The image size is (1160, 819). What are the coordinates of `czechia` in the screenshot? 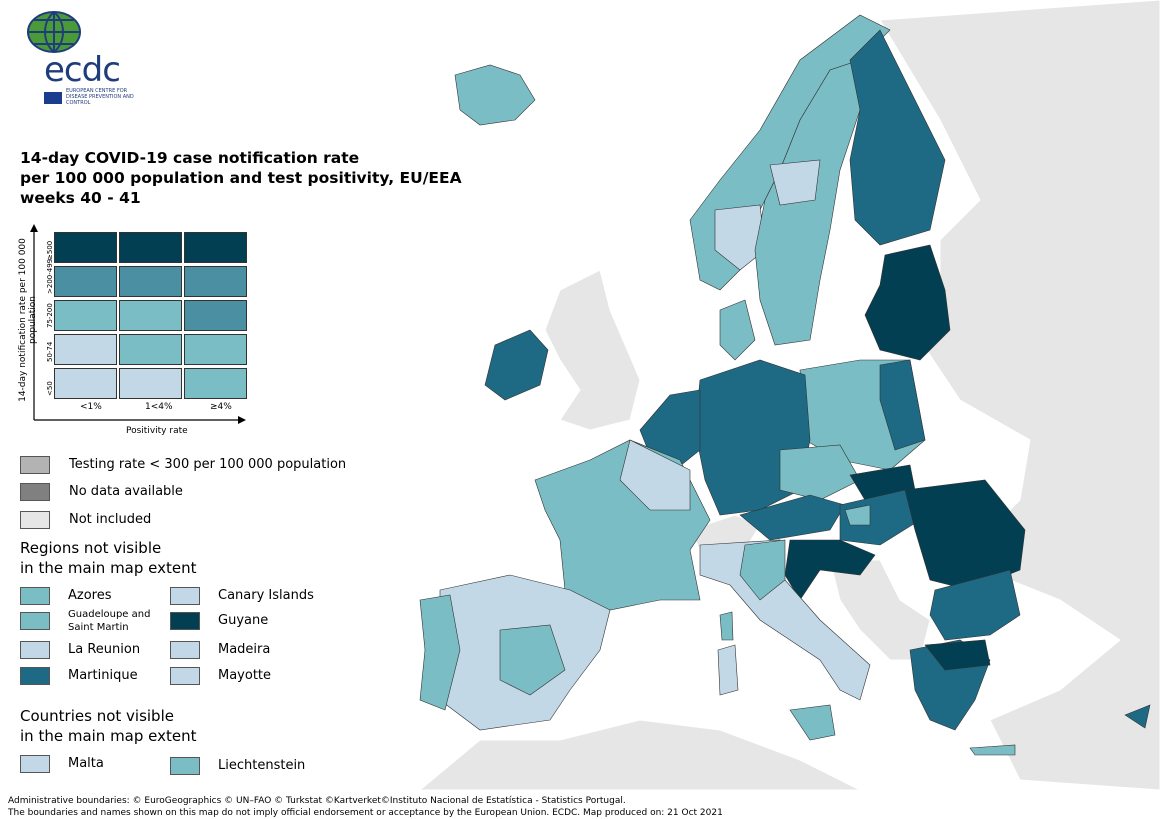 It's located at (820, 472).